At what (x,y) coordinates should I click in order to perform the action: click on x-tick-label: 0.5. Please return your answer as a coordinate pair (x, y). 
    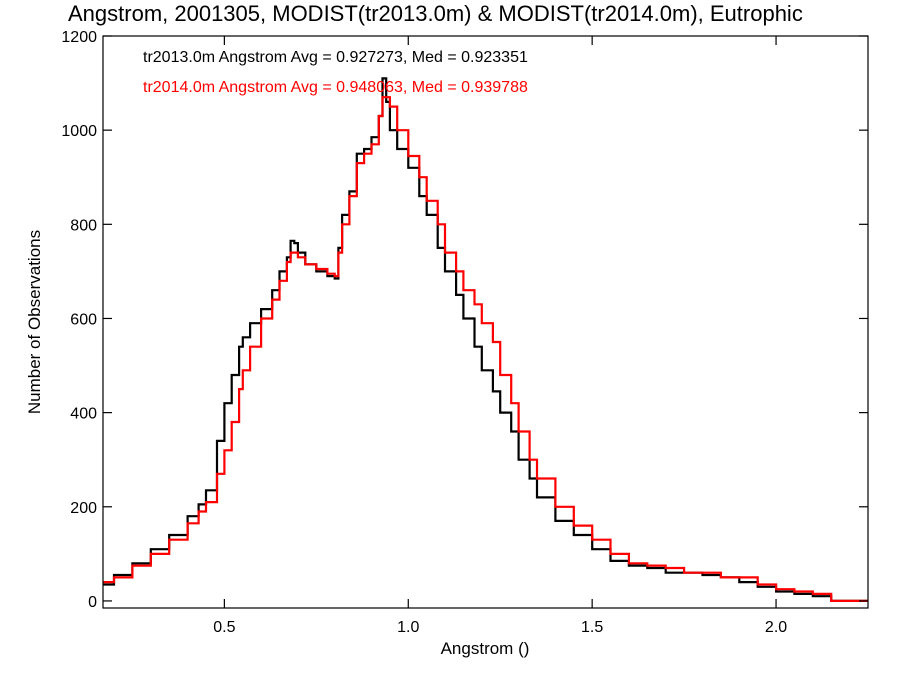
    Looking at the image, I should click on (224, 627).